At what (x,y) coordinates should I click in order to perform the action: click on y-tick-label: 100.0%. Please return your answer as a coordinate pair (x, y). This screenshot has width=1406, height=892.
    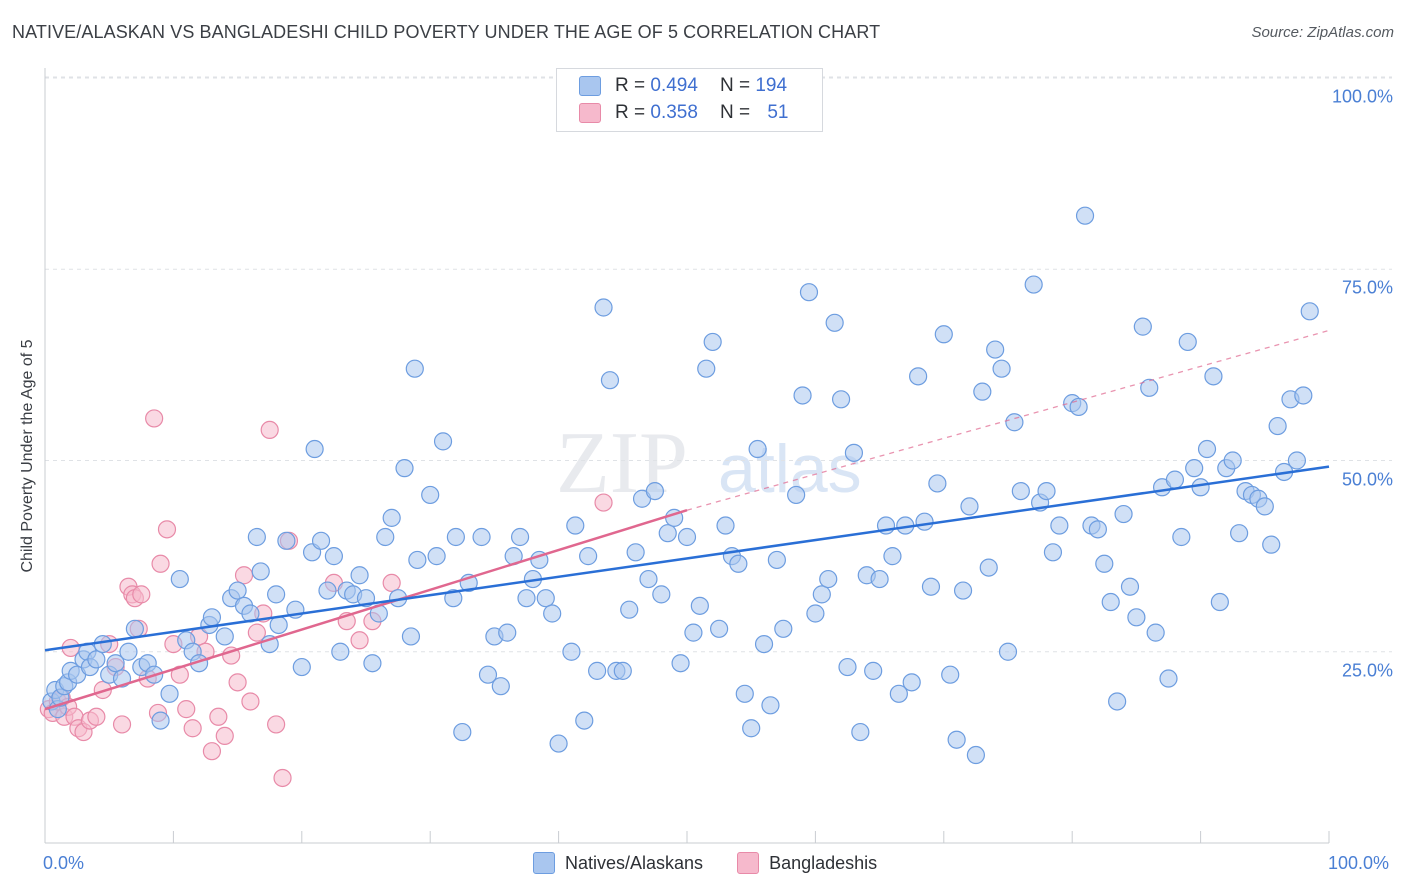
    Looking at the image, I should click on (1362, 96).